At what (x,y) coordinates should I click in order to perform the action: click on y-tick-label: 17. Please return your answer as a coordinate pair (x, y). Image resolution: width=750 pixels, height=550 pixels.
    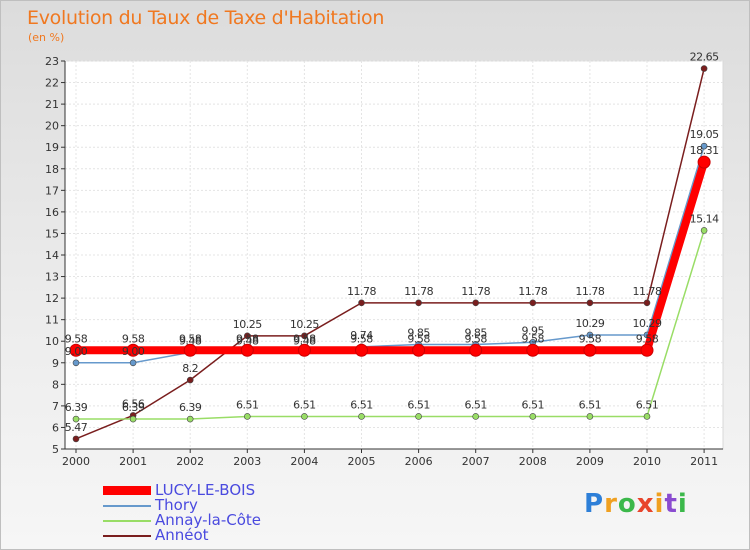
    Looking at the image, I should click on (52, 190).